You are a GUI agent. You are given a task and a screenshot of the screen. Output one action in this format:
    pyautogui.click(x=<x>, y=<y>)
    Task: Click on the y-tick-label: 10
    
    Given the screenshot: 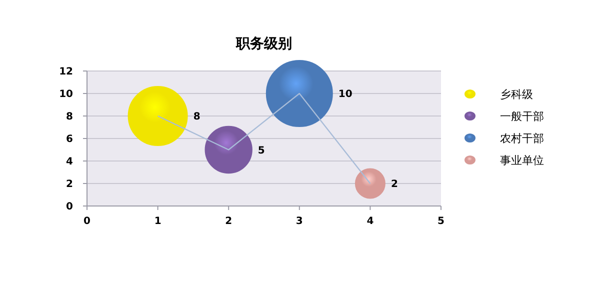 What is the action you would take?
    pyautogui.click(x=66, y=94)
    